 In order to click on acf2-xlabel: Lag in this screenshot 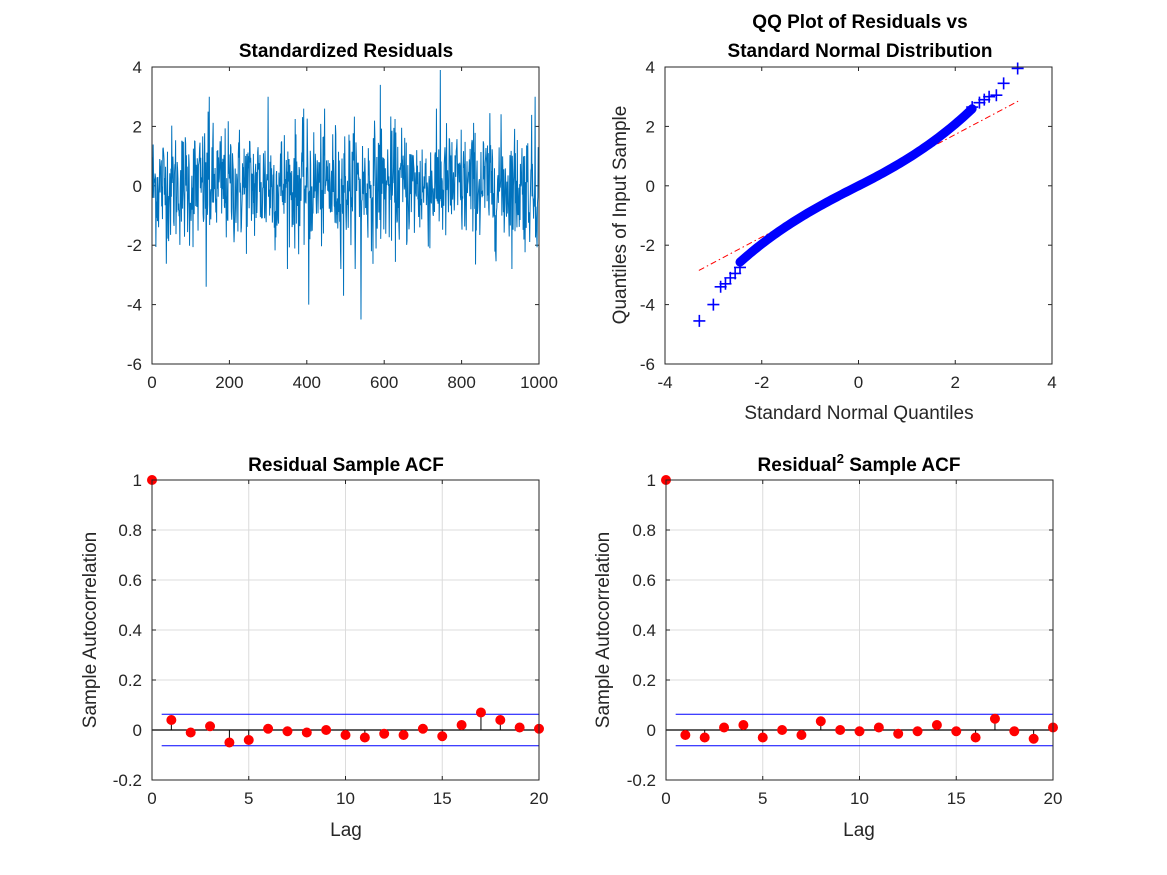, I will do `click(859, 830)`.